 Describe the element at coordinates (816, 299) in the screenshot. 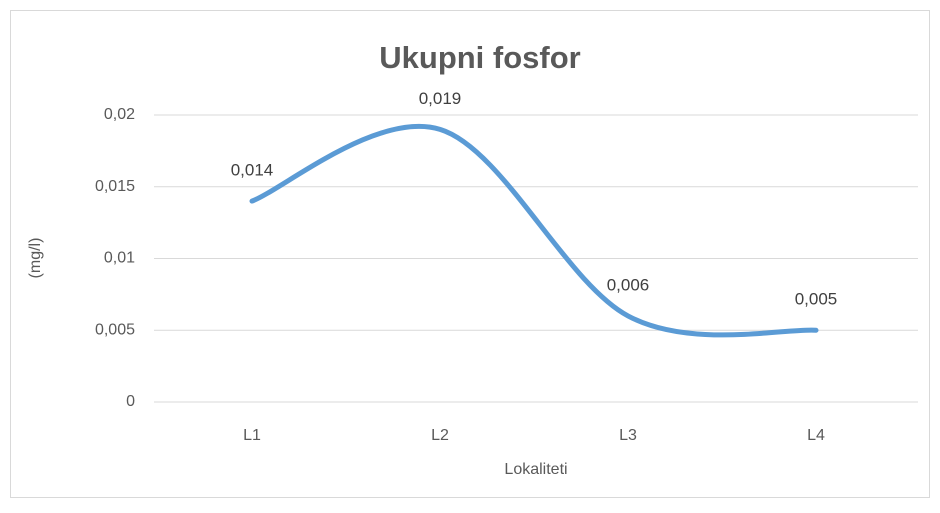

I see `data-label: 0,005` at that location.